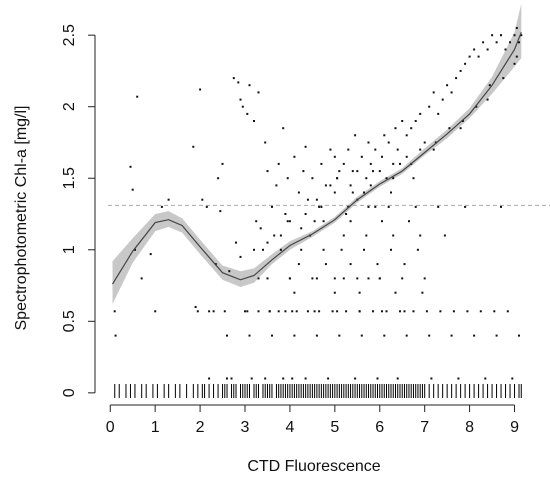 Image resolution: width=550 pixels, height=483 pixels. What do you see at coordinates (289, 427) in the screenshot?
I see `x-tick-label: 4` at bounding box center [289, 427].